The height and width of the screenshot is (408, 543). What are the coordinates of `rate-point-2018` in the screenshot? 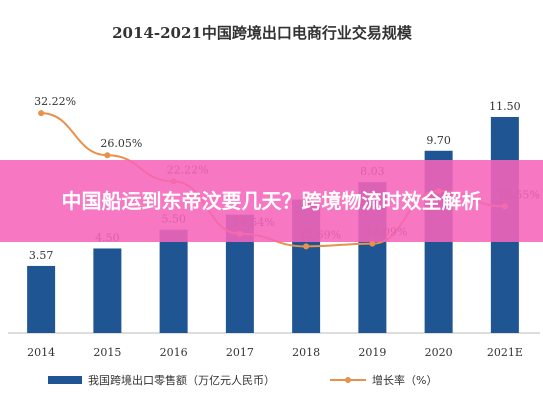 It's located at (306, 246).